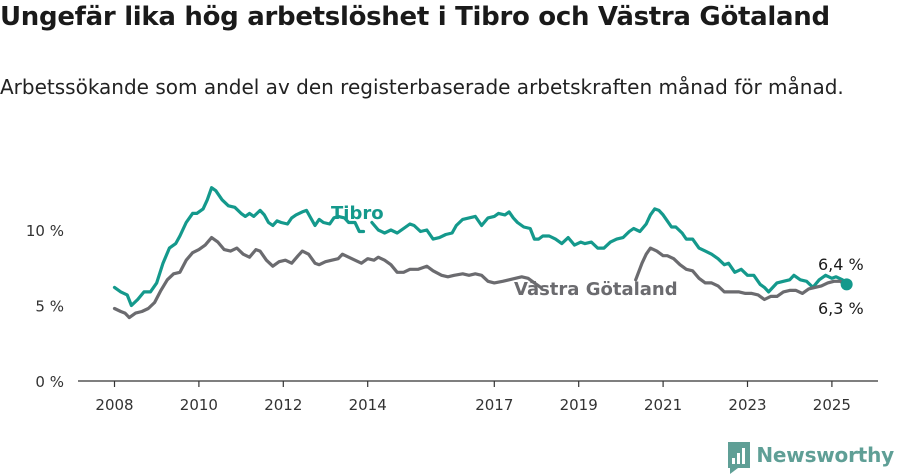 The width and height of the screenshot is (900, 474). Describe the element at coordinates (45, 231) in the screenshot. I see `y-tick-label: 10 %` at that location.